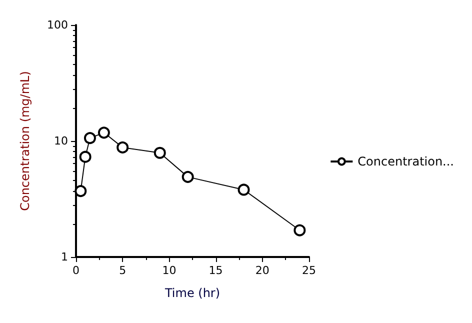  Describe the element at coordinates (192, 293) in the screenshot. I see `x-axis-title: Time (hr)` at that location.